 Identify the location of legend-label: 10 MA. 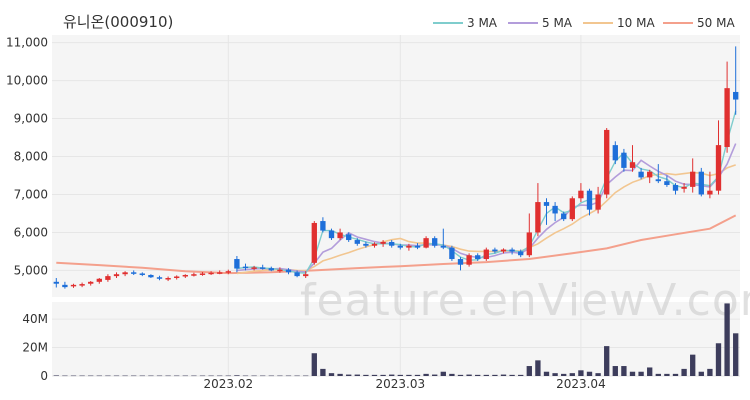
(636, 23).